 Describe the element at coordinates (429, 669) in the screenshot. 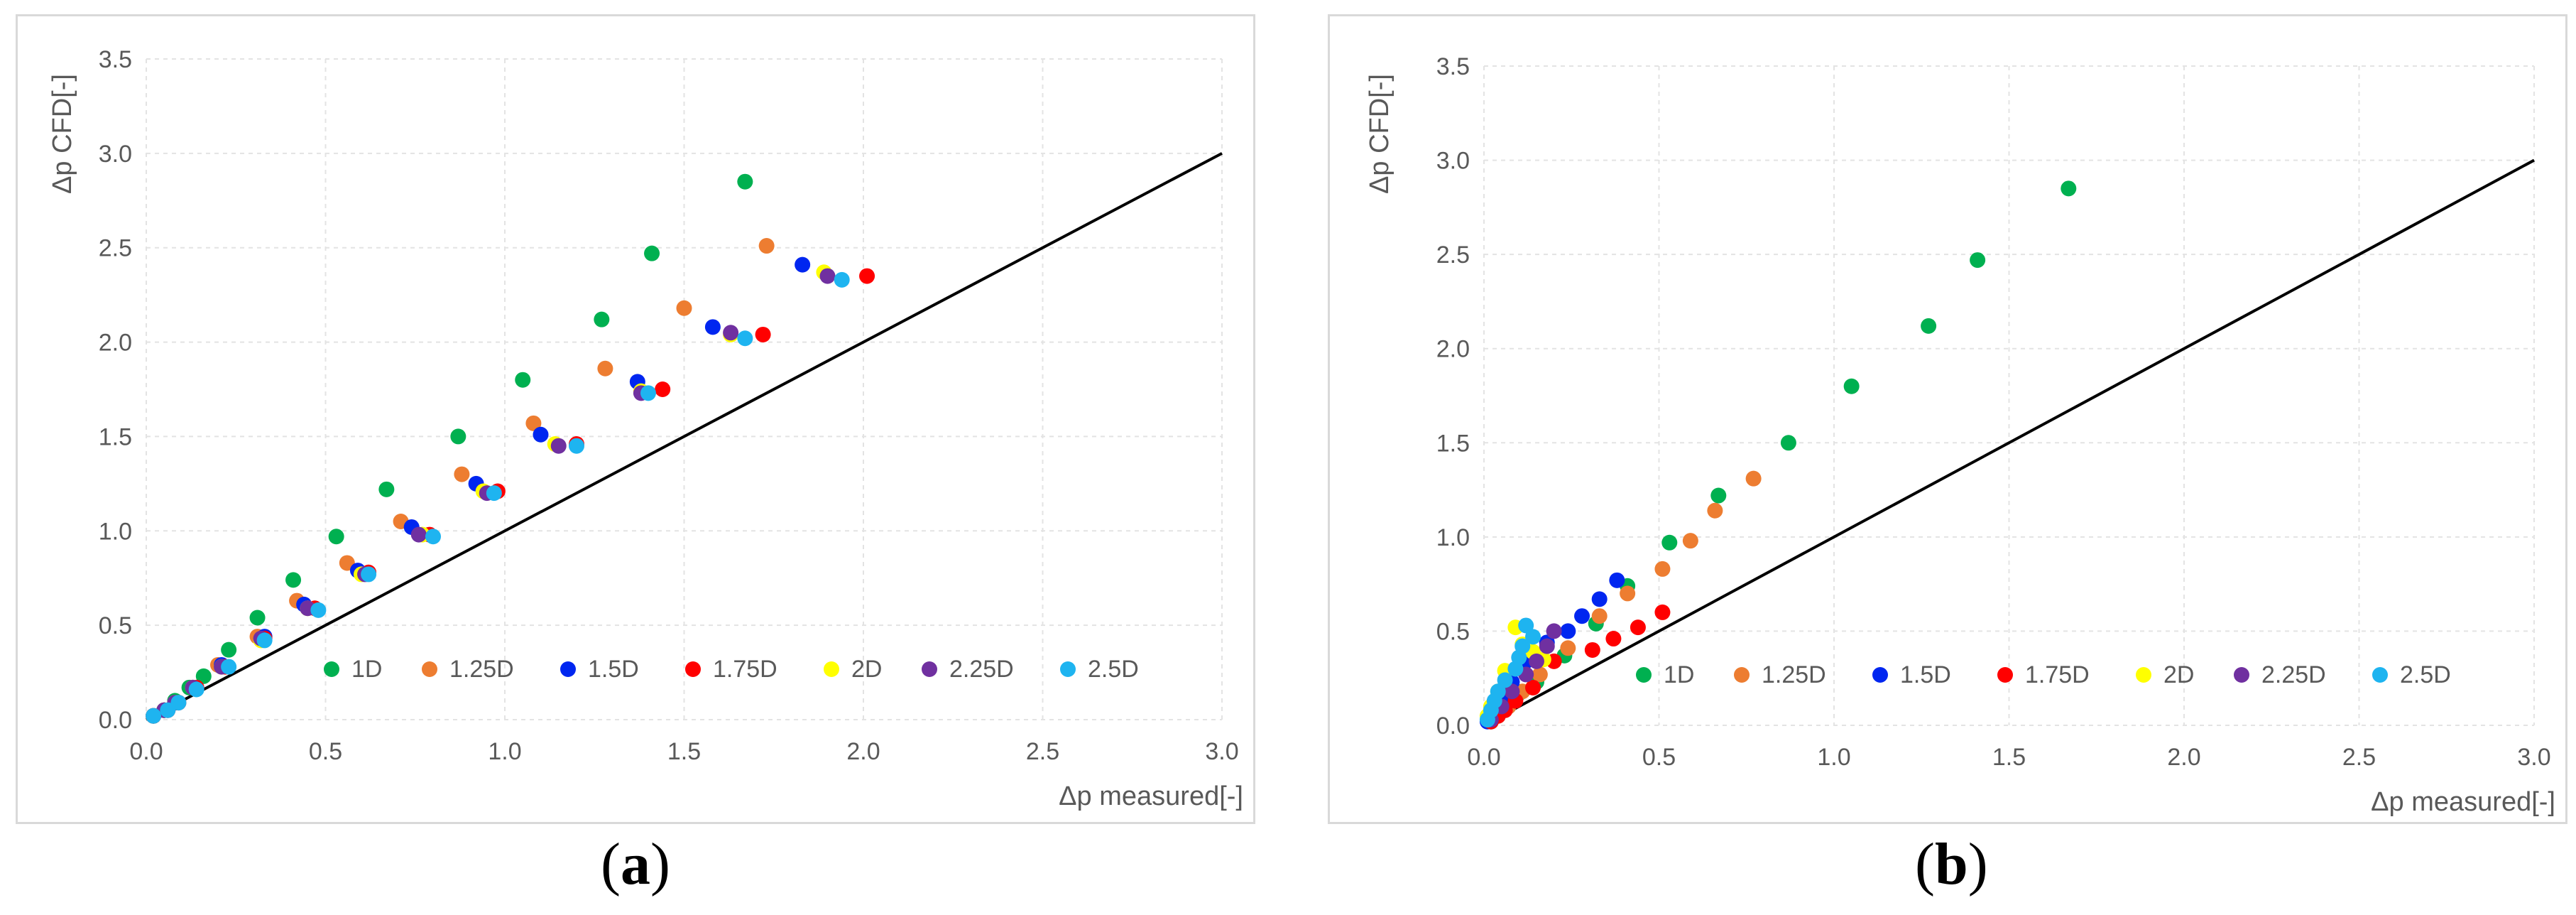

I see `legend-marker-1.25D` at that location.